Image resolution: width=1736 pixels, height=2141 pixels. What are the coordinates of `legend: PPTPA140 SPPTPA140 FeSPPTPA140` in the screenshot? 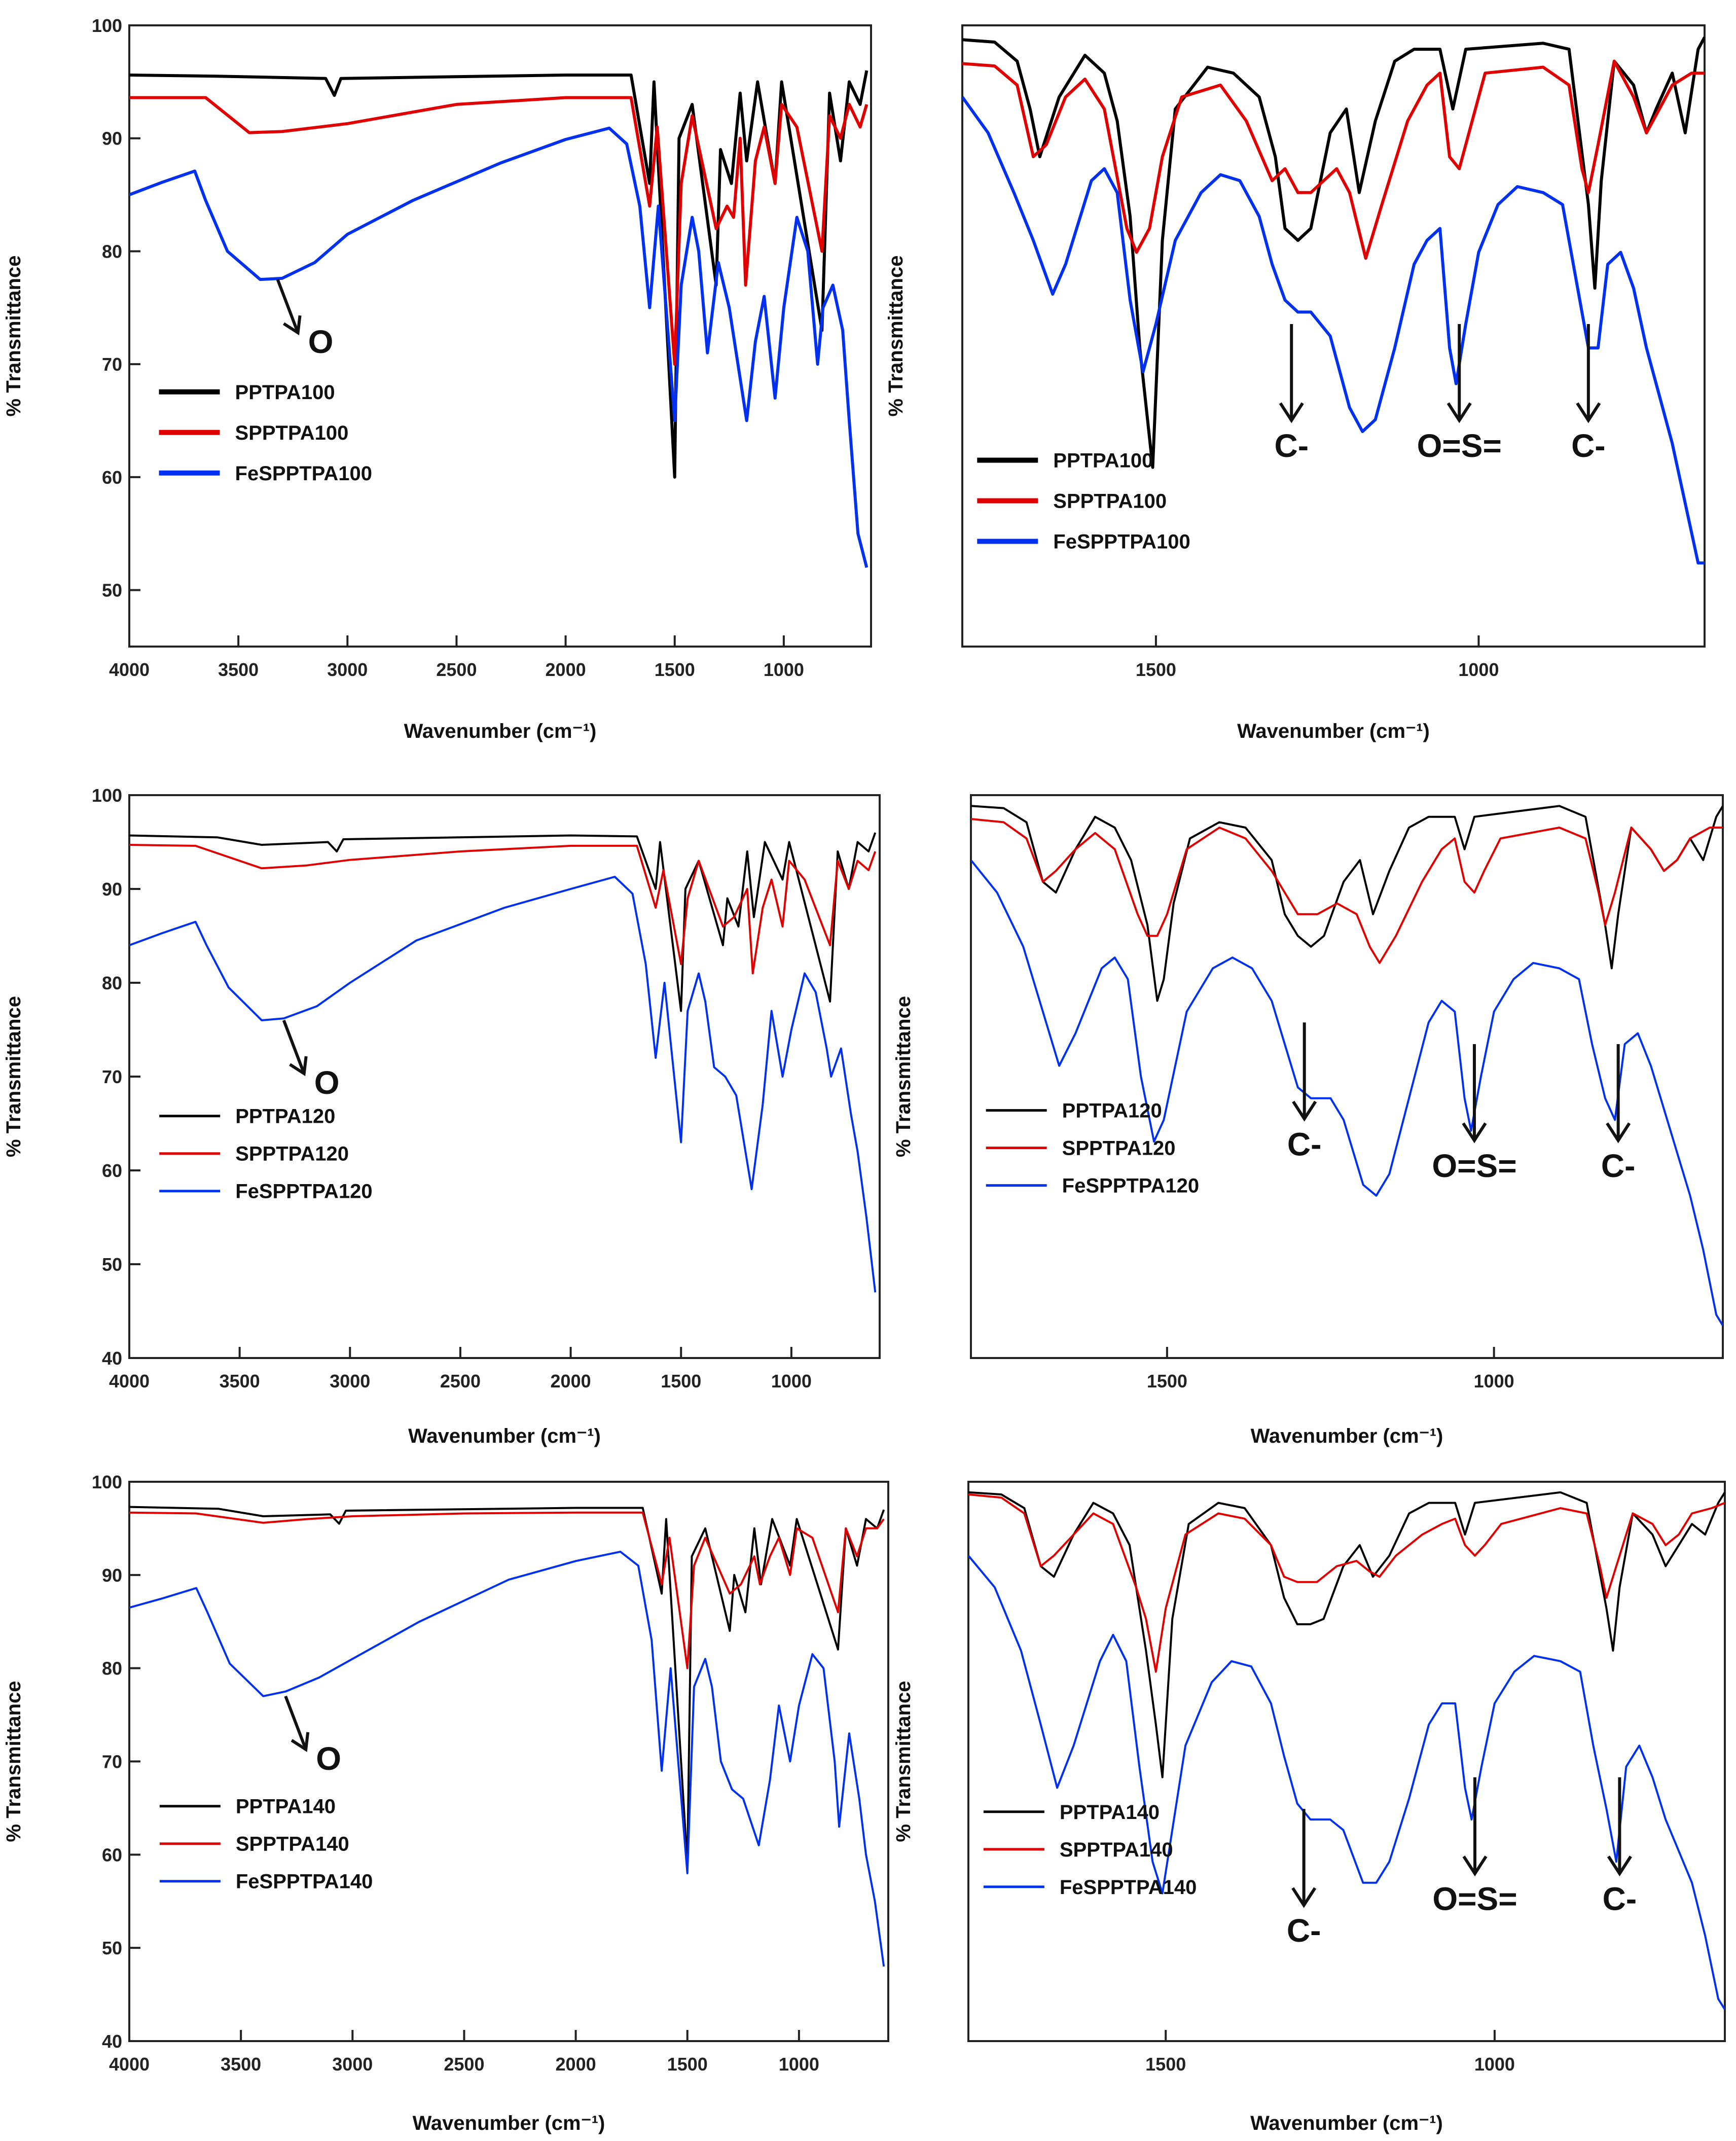 It's located at (266, 1844).